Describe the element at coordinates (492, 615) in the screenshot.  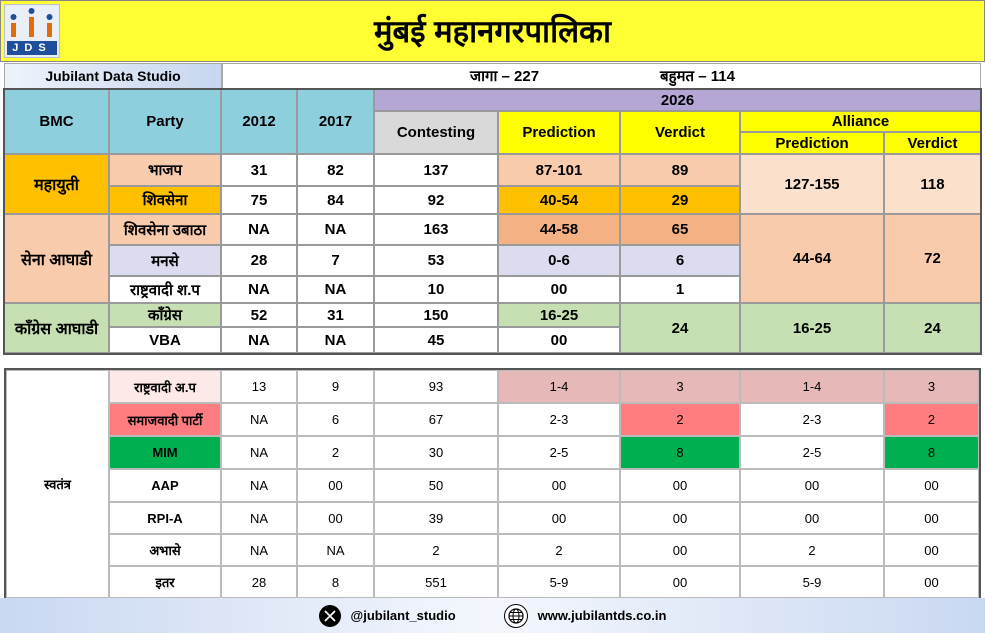
I see `footer: @jubilant_studio www.jubilantds.co.in` at that location.